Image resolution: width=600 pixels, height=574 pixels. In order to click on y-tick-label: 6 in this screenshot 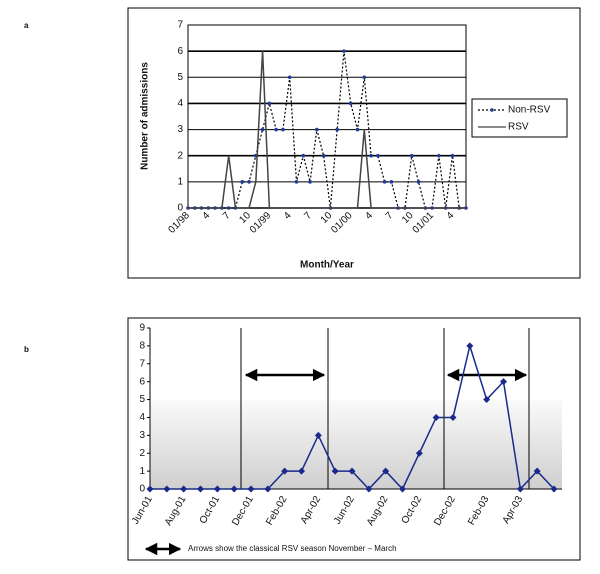, I will do `click(180, 51)`.